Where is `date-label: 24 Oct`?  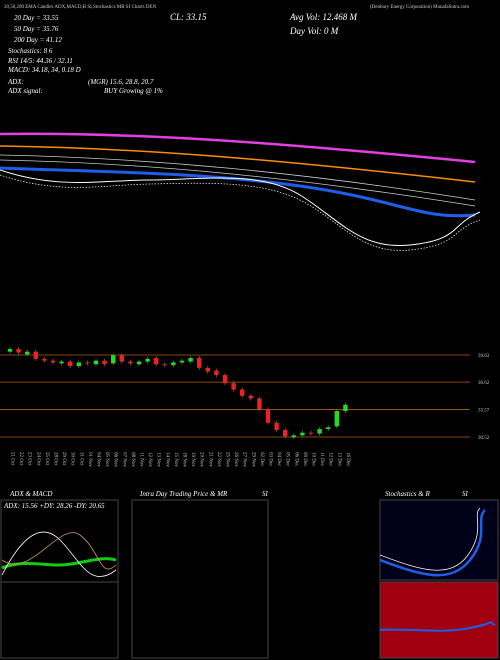
date-label: 24 Oct is located at coordinates (37, 459).